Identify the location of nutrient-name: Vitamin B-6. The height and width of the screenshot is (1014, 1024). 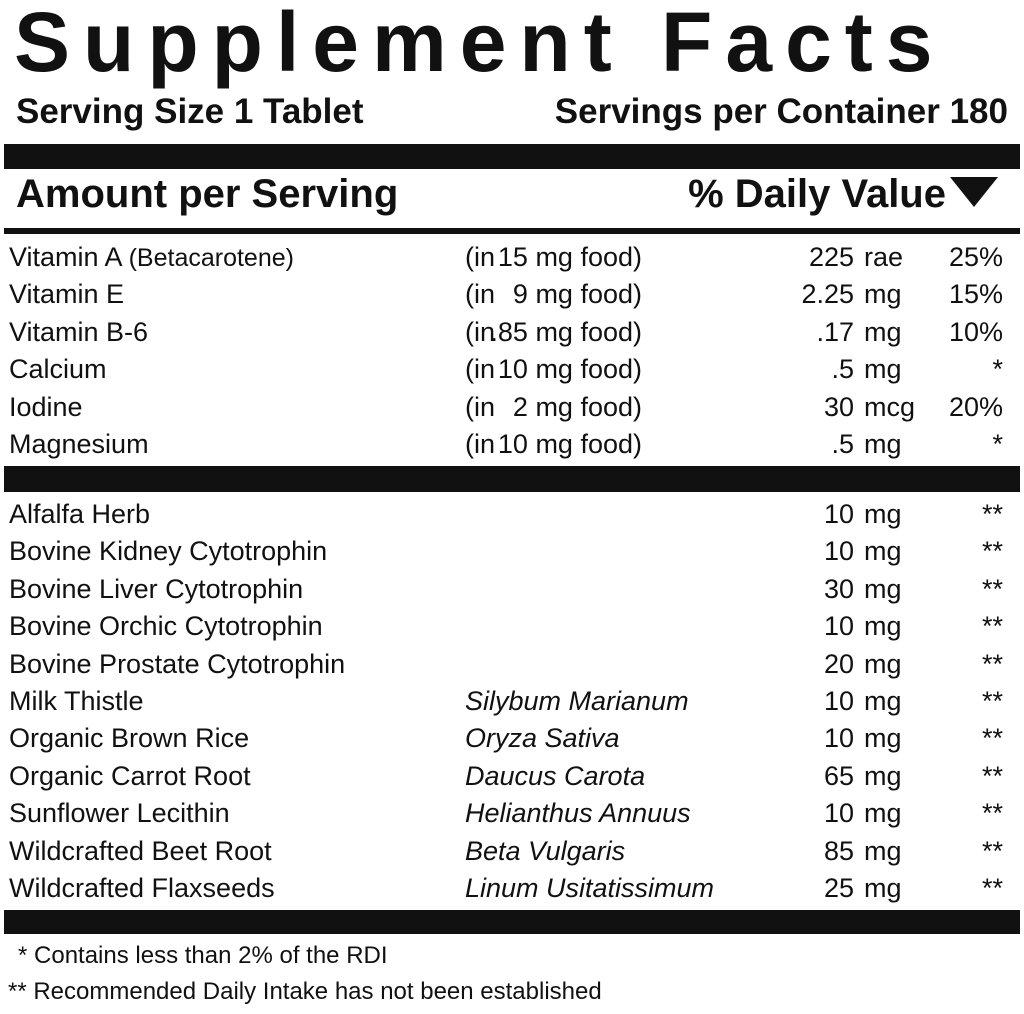
(78, 332).